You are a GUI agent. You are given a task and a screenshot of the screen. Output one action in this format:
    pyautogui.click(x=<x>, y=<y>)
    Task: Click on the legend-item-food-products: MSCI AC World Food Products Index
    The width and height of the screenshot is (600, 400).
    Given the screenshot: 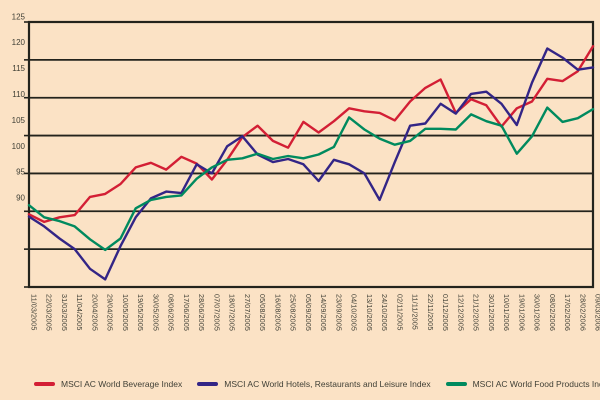 What is the action you would take?
    pyautogui.click(x=522, y=384)
    